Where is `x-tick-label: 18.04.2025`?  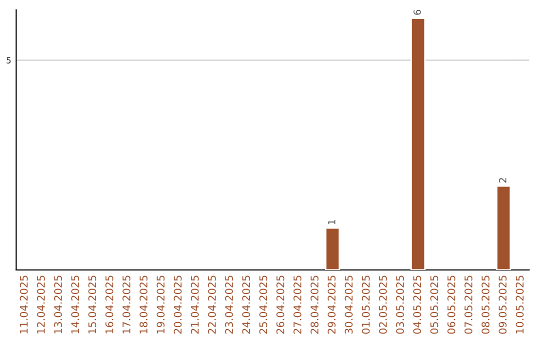 x-tick-label: 18.04.2025 is located at coordinates (144, 305).